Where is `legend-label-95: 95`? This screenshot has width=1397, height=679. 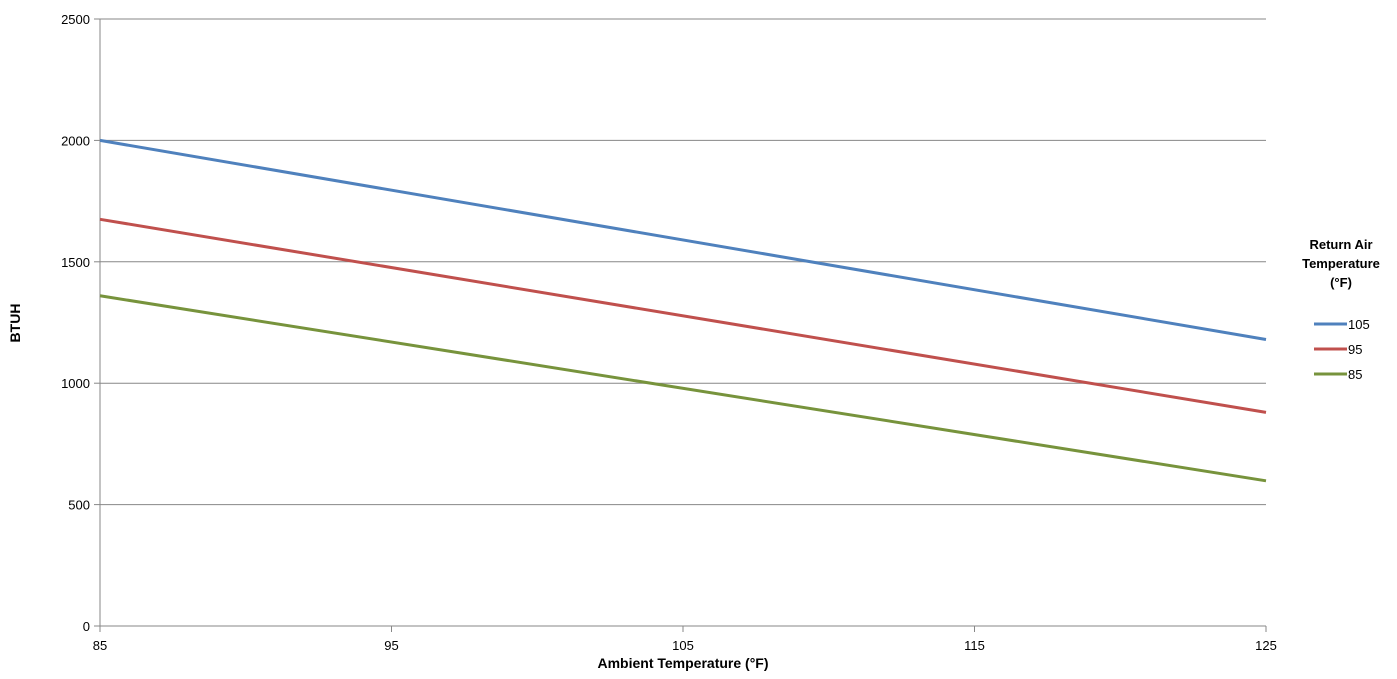
legend-label-95: 95 is located at coordinates (1355, 349).